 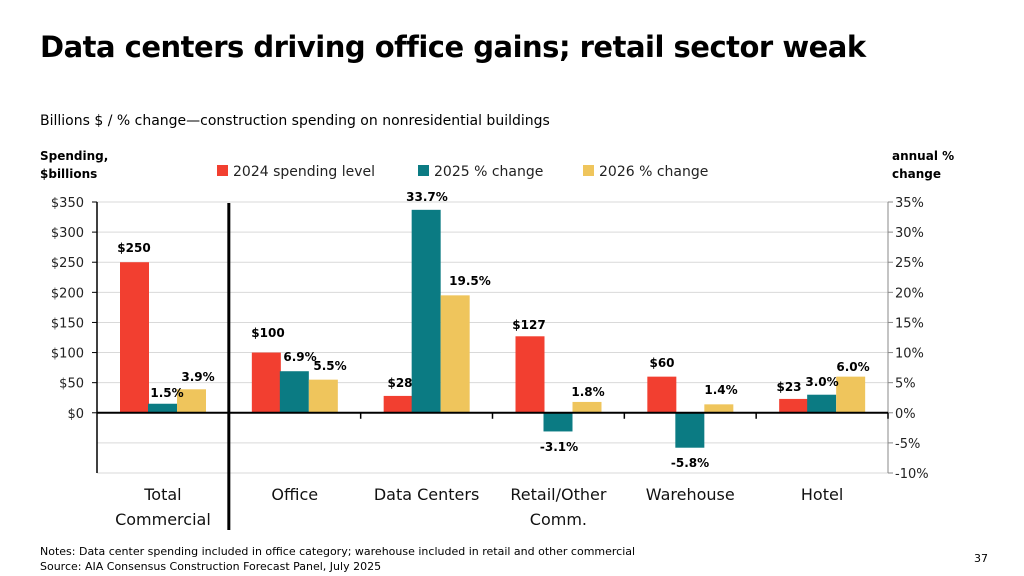 I want to click on data-label: 3.0%, so click(x=821, y=382).